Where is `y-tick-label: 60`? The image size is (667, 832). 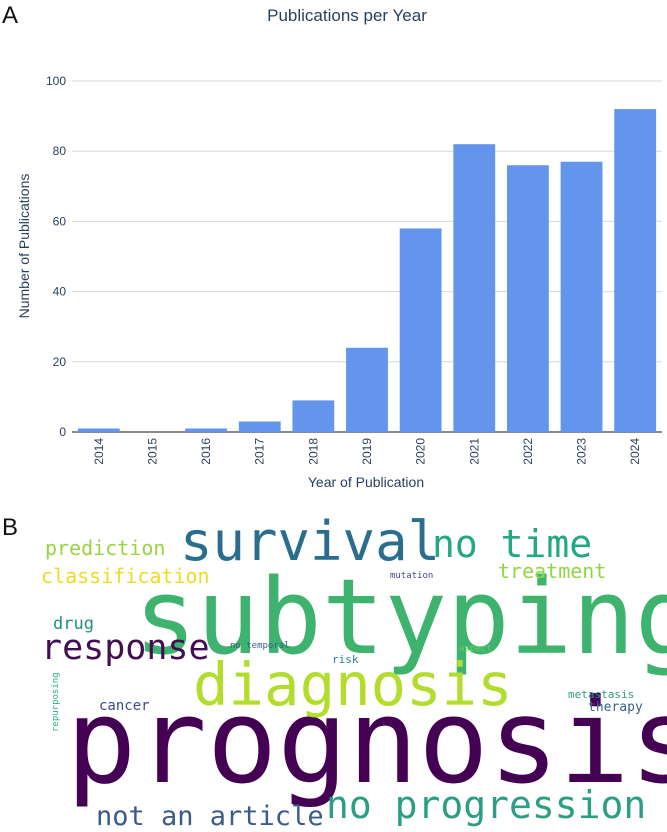 y-tick-label: 60 is located at coordinates (60, 221).